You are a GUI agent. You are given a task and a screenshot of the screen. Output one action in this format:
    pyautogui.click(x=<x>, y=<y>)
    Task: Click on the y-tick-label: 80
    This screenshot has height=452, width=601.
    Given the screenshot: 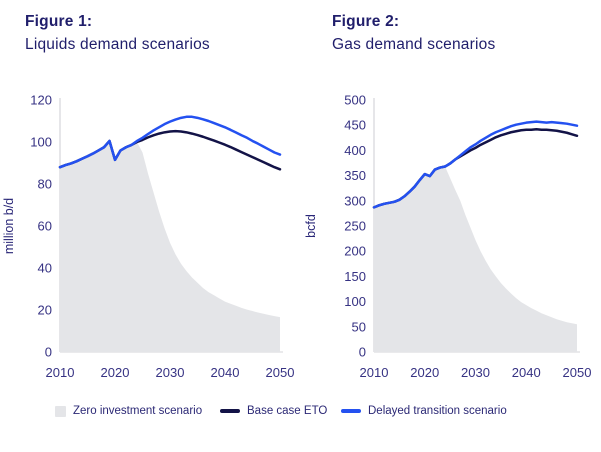 What is the action you would take?
    pyautogui.click(x=45, y=184)
    